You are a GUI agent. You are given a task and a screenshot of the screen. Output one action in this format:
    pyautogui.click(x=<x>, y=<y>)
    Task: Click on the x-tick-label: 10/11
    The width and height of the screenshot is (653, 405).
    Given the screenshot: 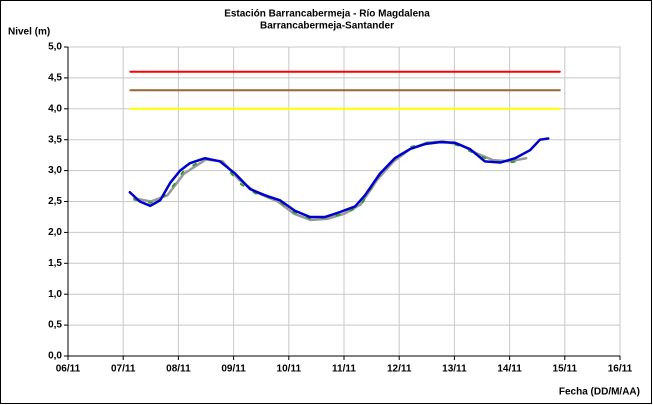 What is the action you would take?
    pyautogui.click(x=289, y=369)
    